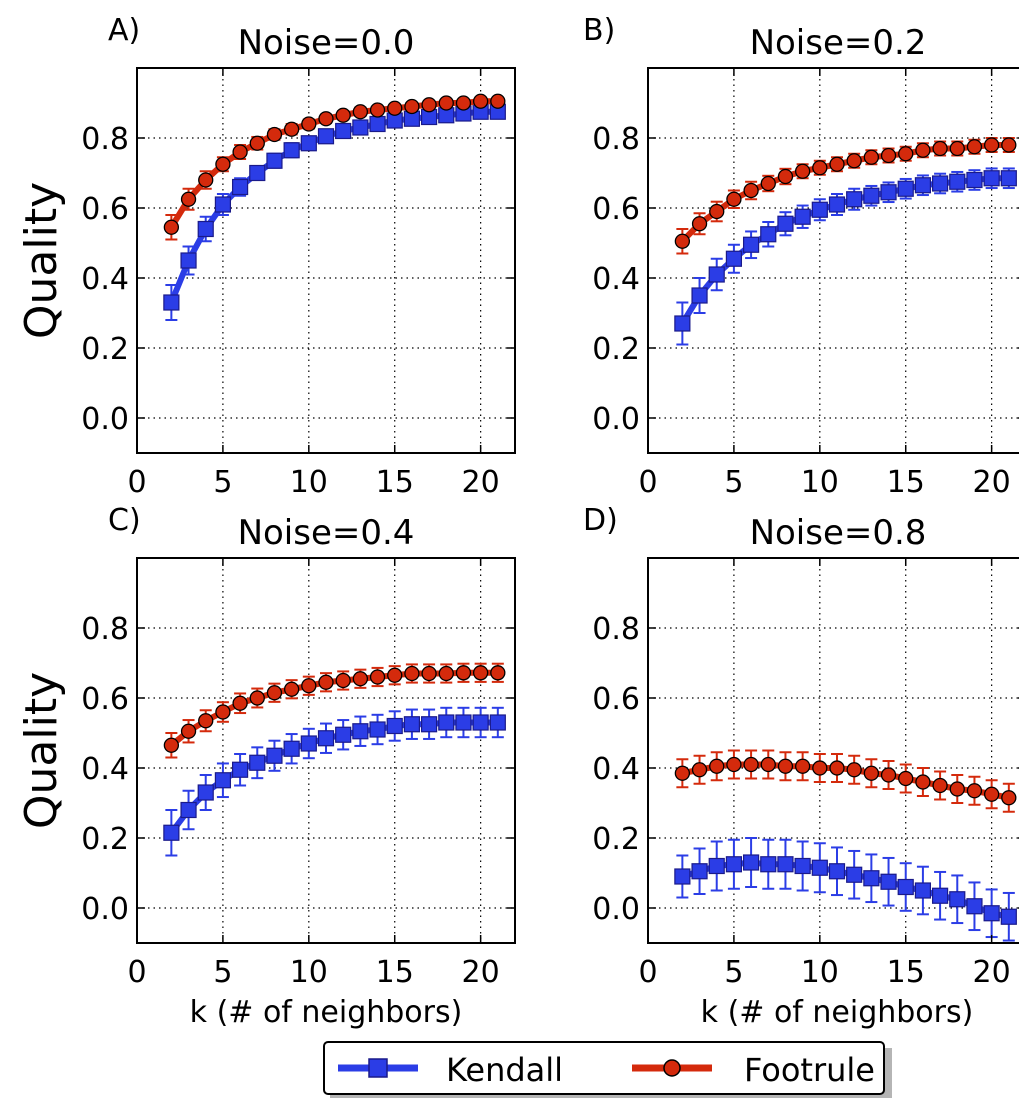  I want to click on panel-title: Noise=0.4, so click(326, 533).